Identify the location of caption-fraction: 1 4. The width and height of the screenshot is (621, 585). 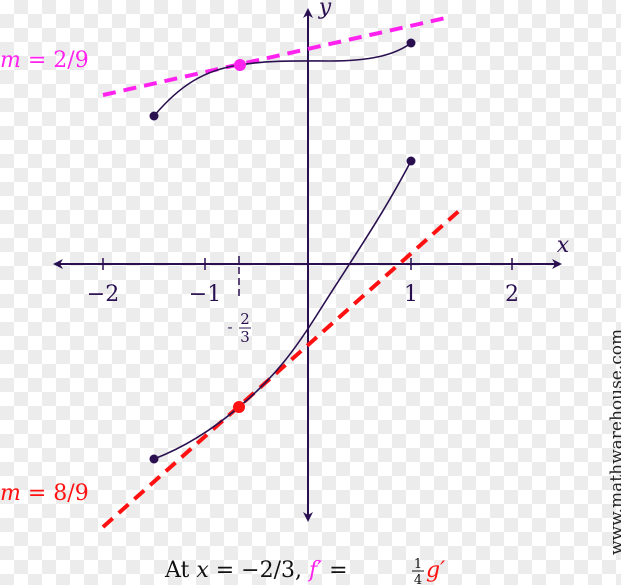
(418, 571).